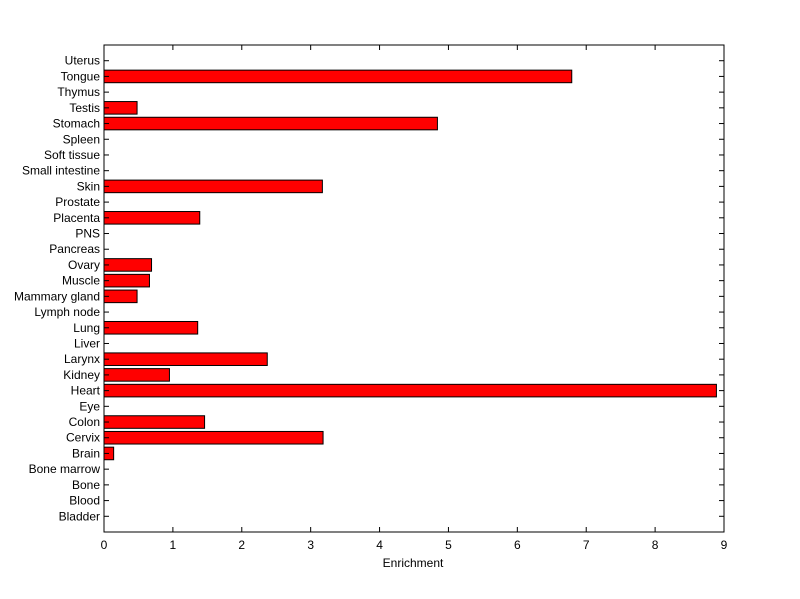  What do you see at coordinates (379, 545) in the screenshot?
I see `x-tick-label: 4` at bounding box center [379, 545].